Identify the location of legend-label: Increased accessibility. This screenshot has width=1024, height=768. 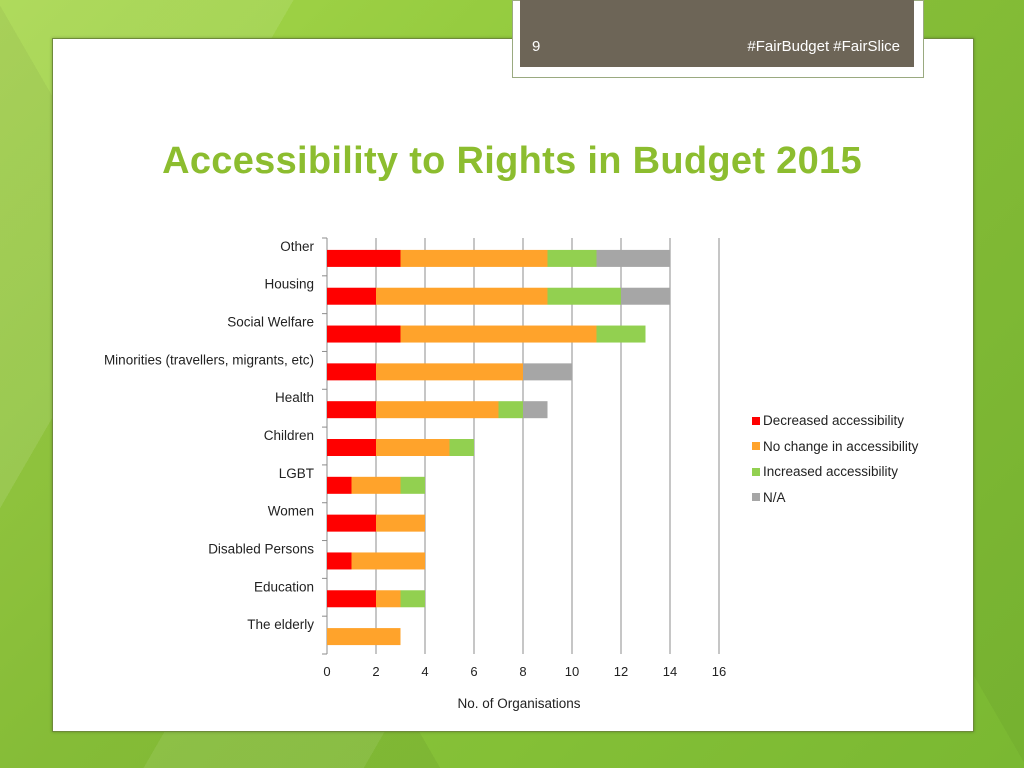
(831, 472).